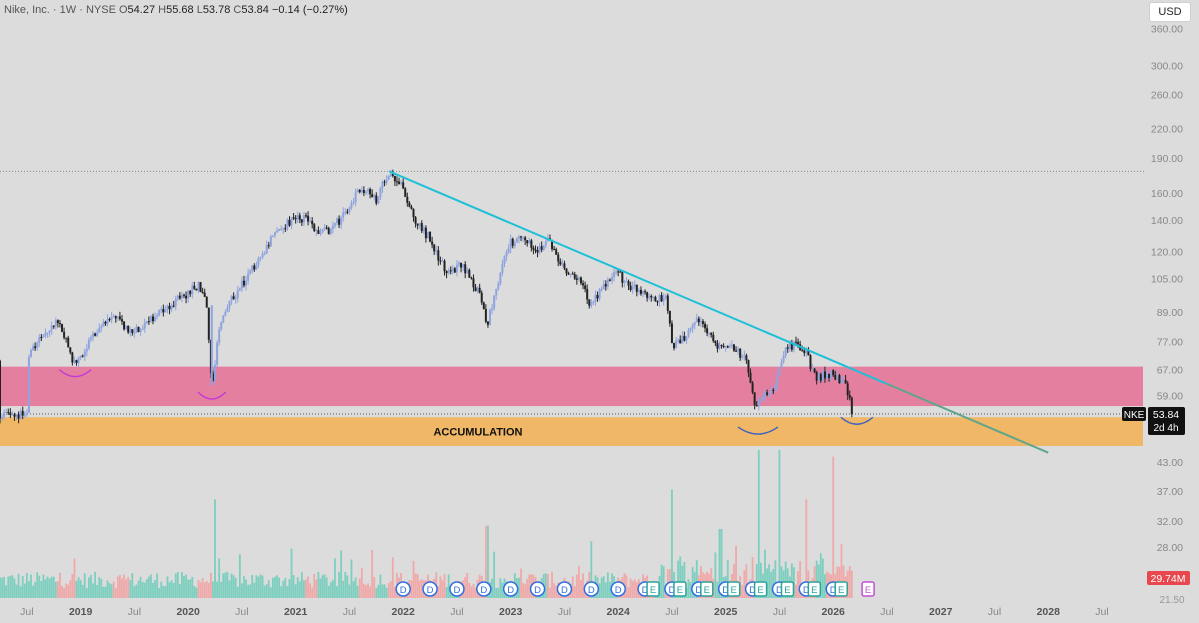  I want to click on symbol-name: Nike, Inc., so click(27, 10).